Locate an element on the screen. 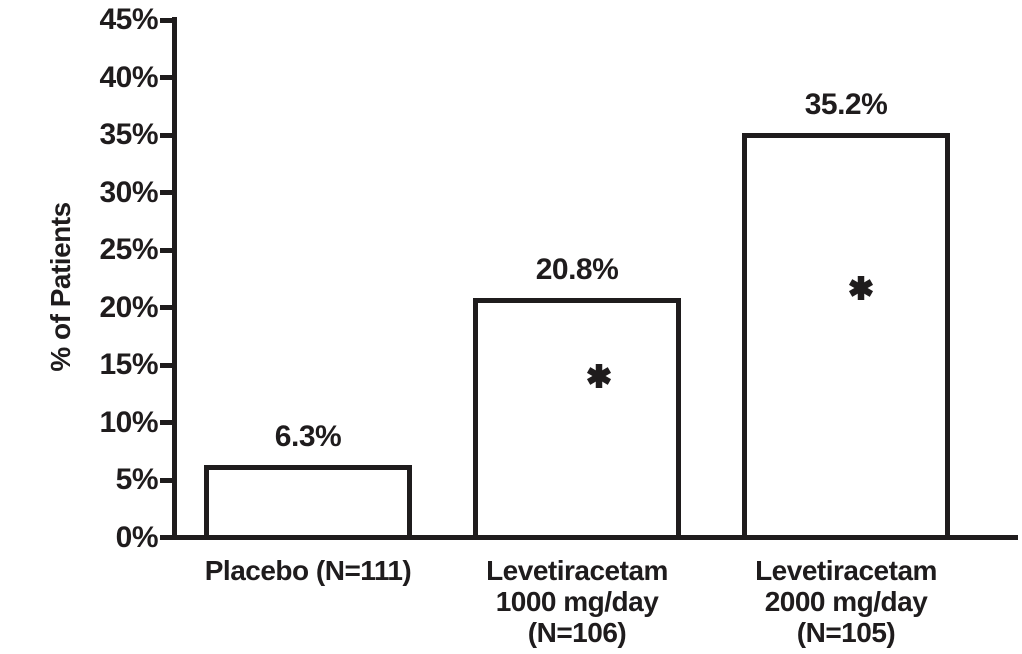 Image resolution: width=1022 pixels, height=654 pixels. bar-value-label: 6.3% is located at coordinates (308, 437).